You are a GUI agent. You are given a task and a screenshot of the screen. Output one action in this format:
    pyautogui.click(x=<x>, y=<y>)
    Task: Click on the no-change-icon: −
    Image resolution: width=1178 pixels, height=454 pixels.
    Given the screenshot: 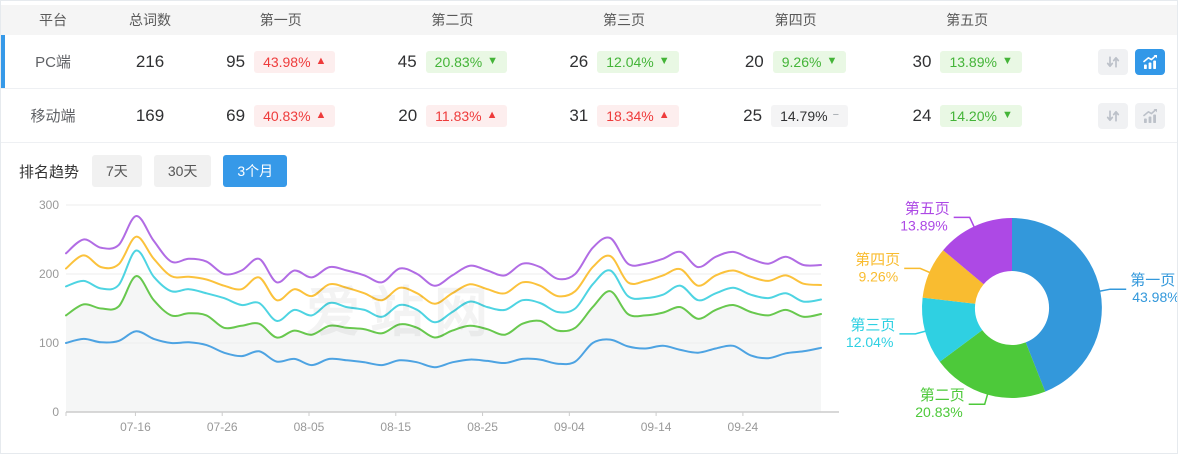 What is the action you would take?
    pyautogui.click(x=836, y=115)
    